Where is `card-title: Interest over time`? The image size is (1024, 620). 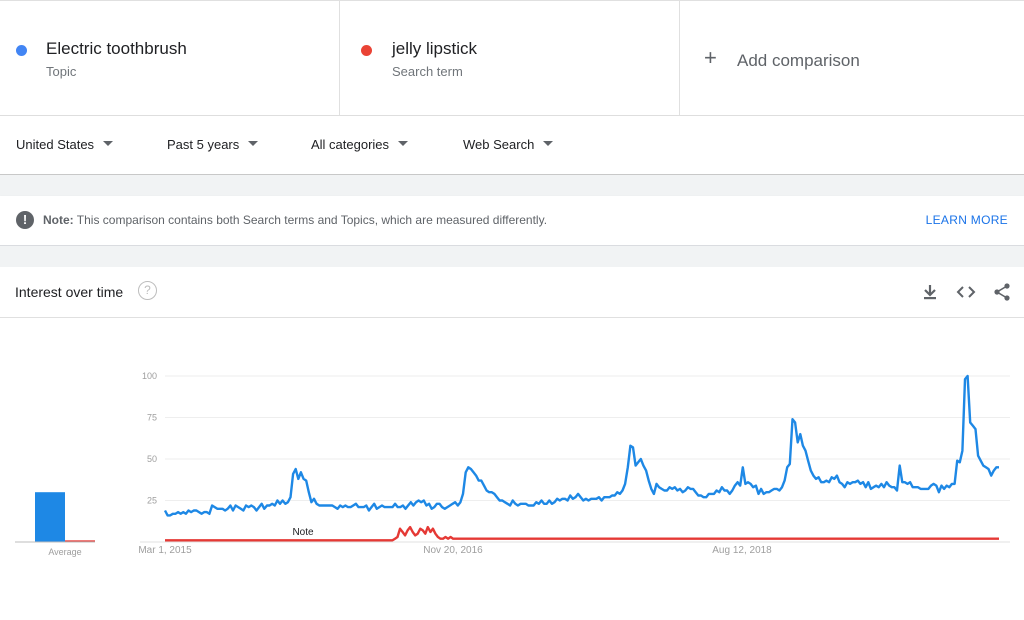
card-title: Interest over time is located at coordinates (69, 292).